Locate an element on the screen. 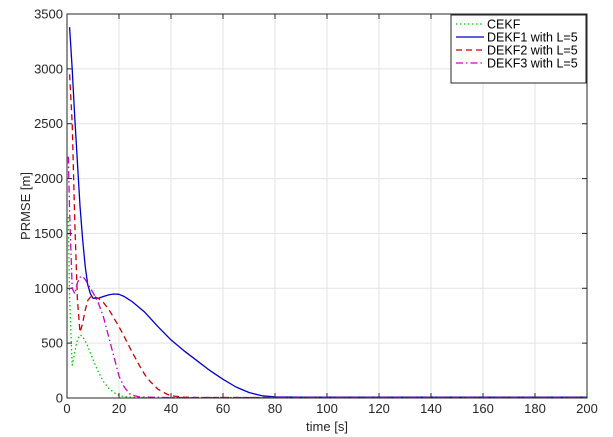 This screenshot has width=613, height=437. x-tick-label: 40 is located at coordinates (171, 408).